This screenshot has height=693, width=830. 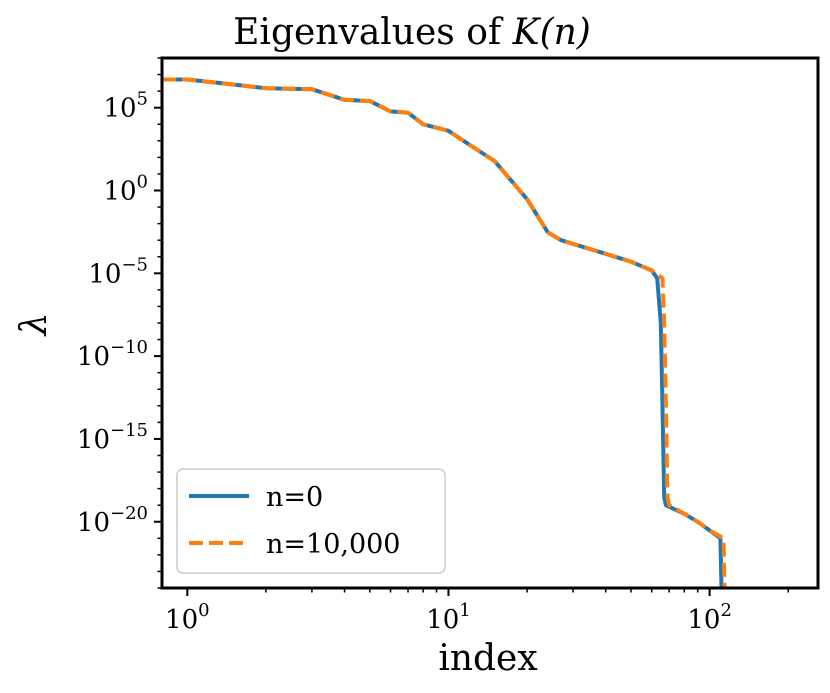 I want to click on legend: n=0 n=10,000, so click(x=311, y=521).